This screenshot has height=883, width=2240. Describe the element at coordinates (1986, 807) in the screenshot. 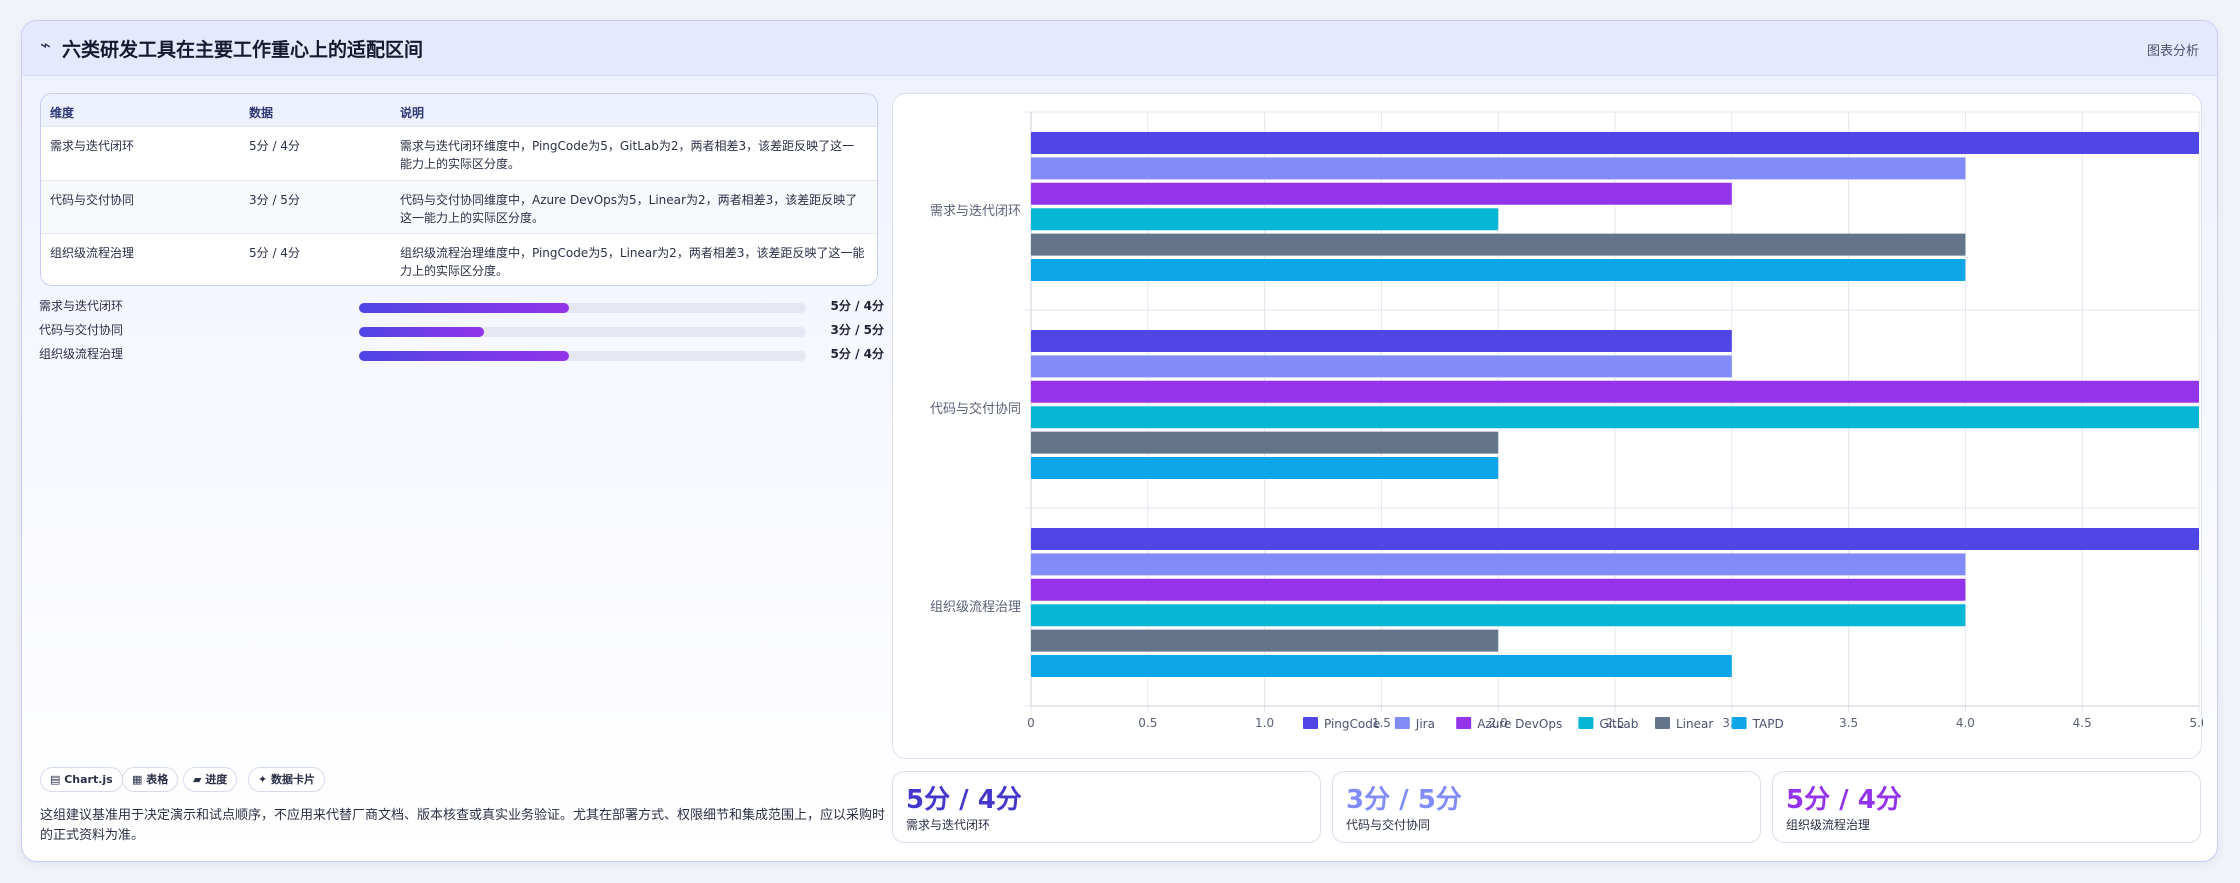

I see `stat-card: 5分 / 4分 组织级流程治理` at that location.